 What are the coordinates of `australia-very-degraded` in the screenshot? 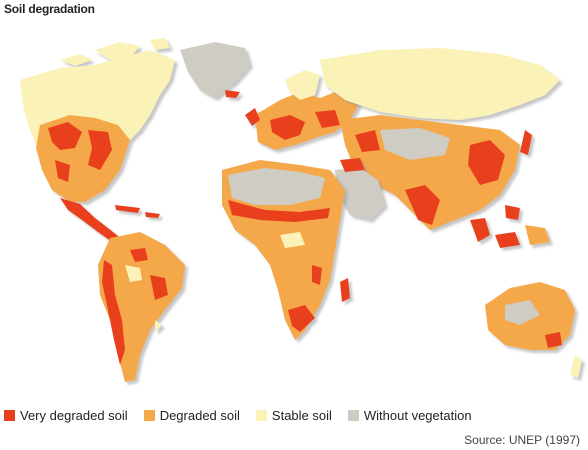 It's located at (553, 340).